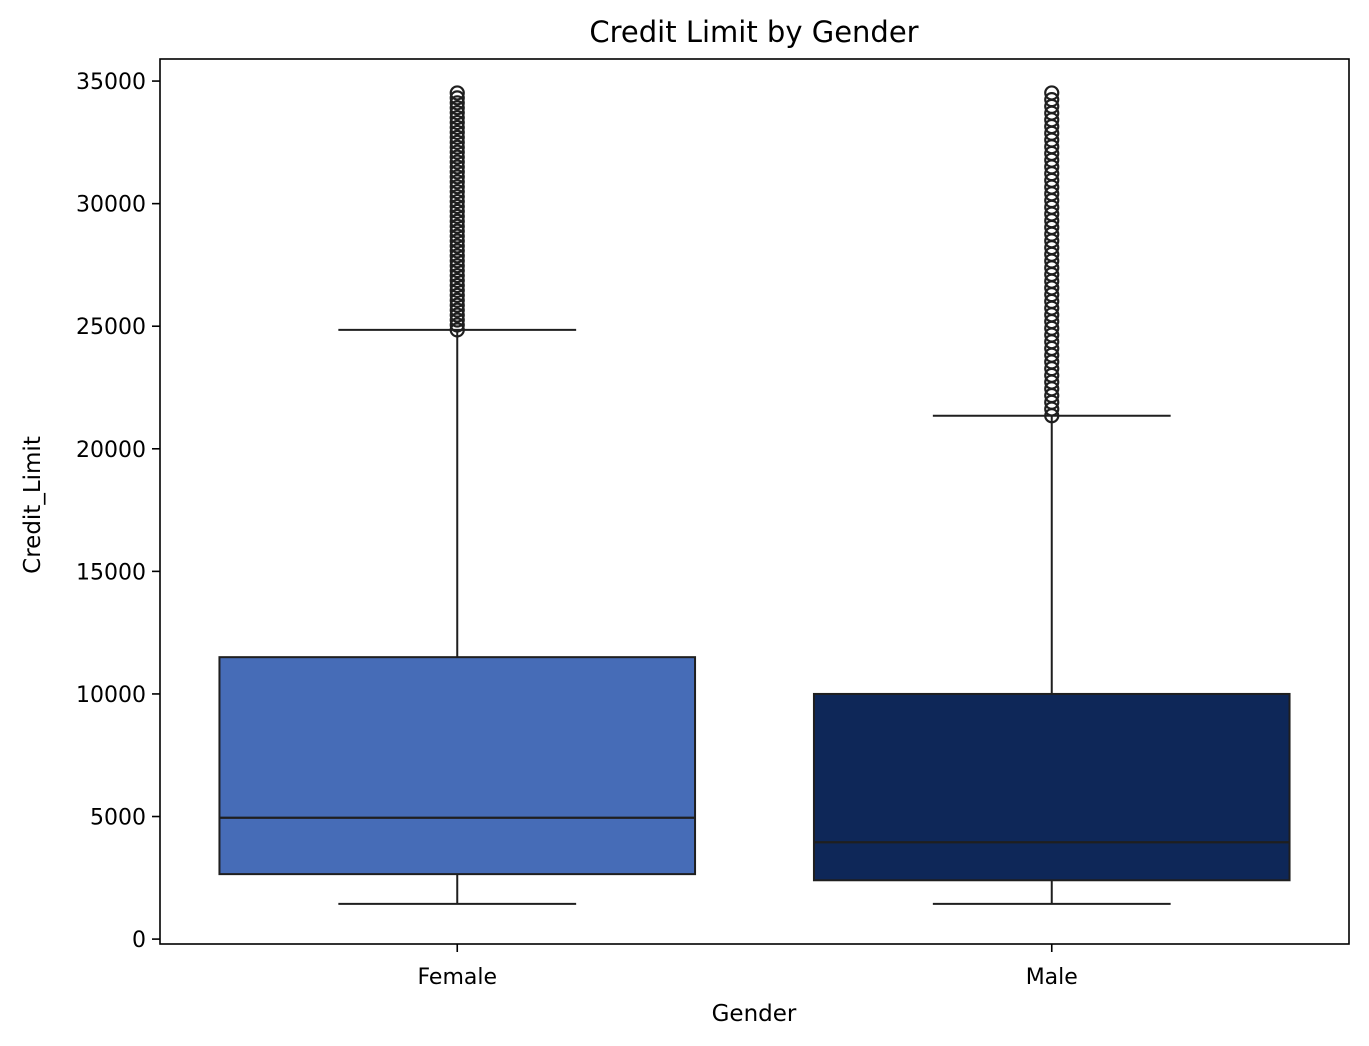 This screenshot has width=1369, height=1046. I want to click on y-tick-label: 0, so click(139, 940).